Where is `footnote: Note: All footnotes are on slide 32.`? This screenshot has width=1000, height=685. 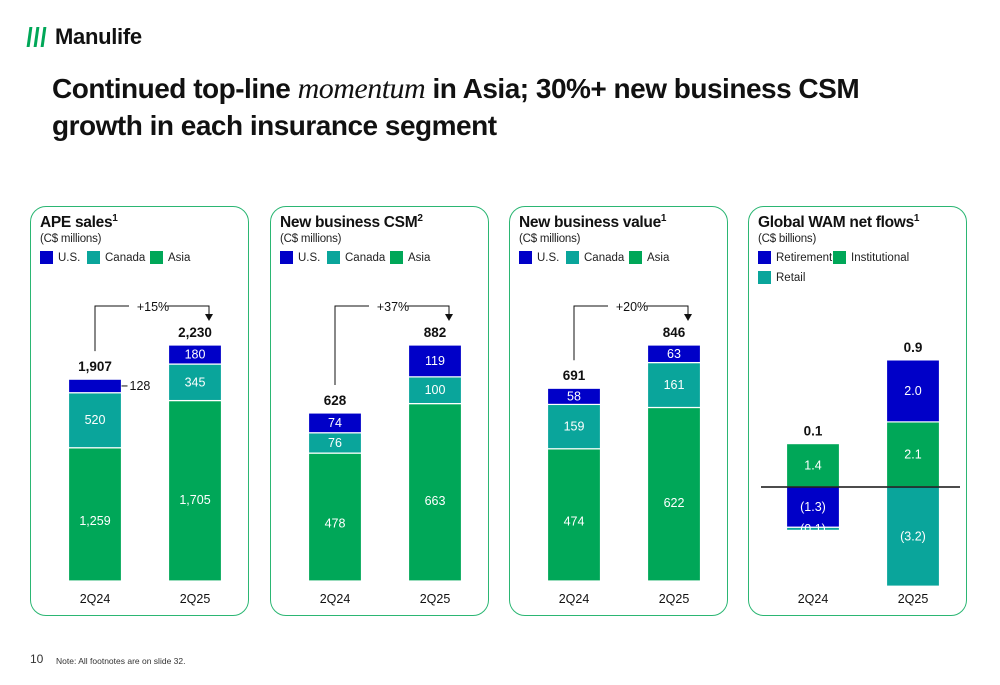
footnote: Note: All footnotes are on slide 32. is located at coordinates (121, 661).